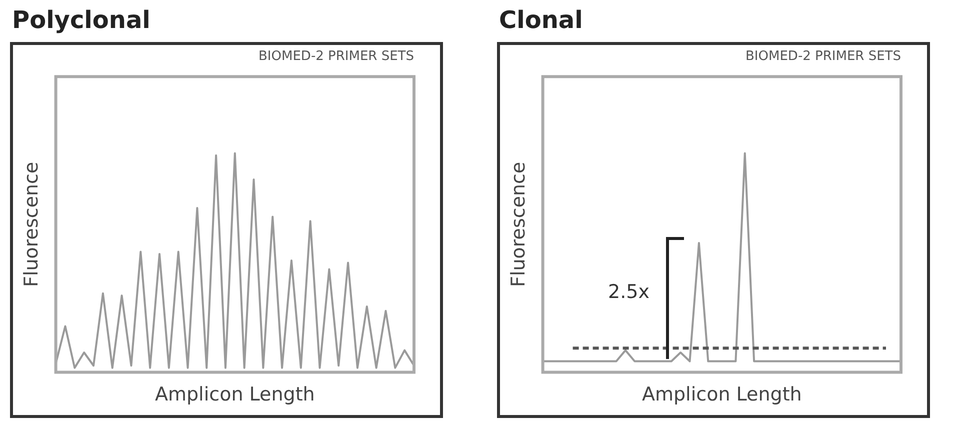 This screenshot has height=431, width=961. I want to click on chart-title: Polyclonal, so click(81, 20).